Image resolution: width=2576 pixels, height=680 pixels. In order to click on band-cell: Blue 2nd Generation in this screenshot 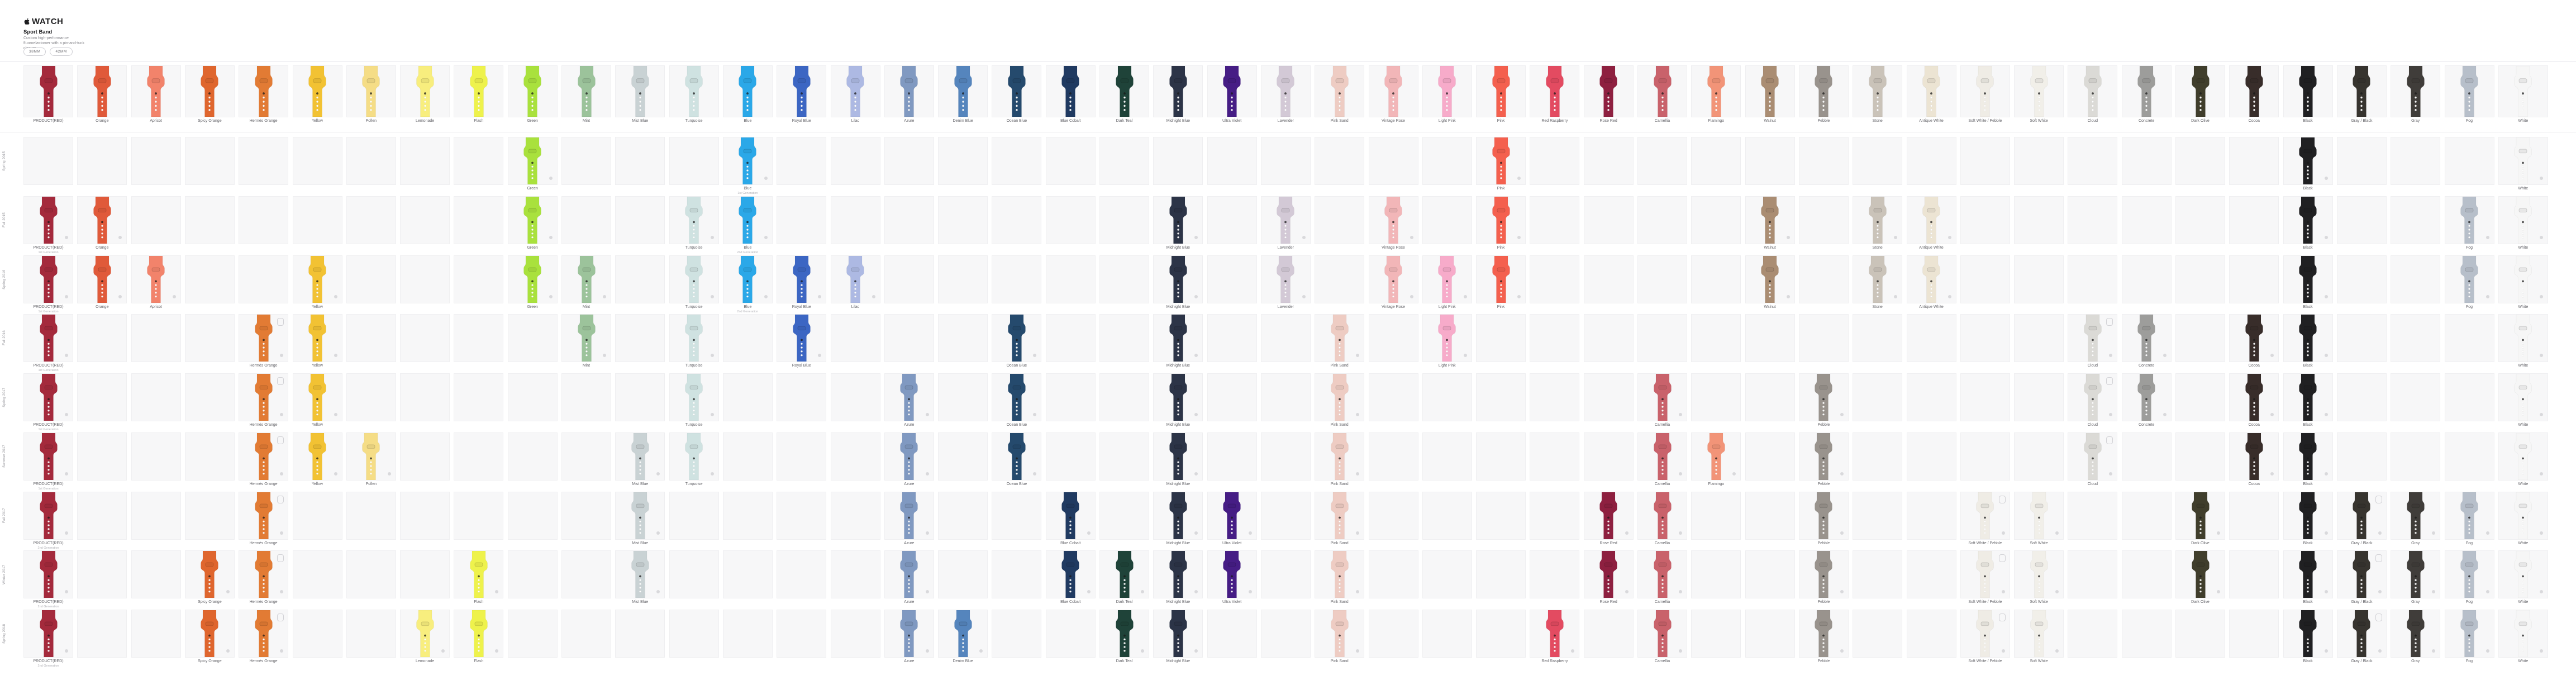, I will do `click(747, 225)`.